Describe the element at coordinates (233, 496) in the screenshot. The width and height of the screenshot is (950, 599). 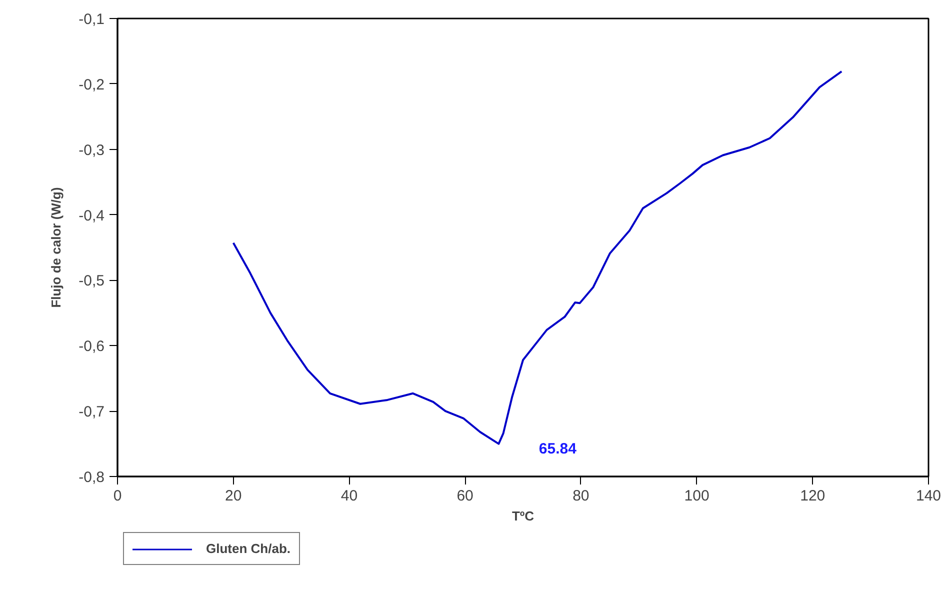
I see `x-tick-label: 20` at that location.